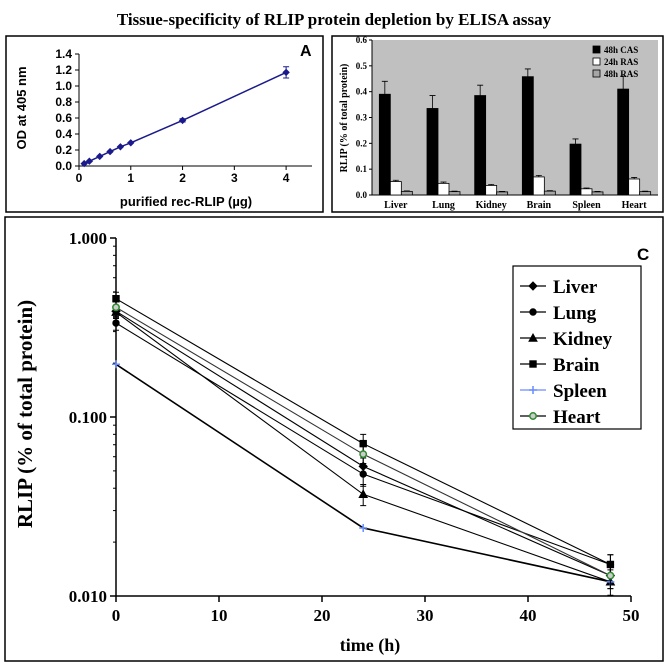 The width and height of the screenshot is (669, 664). Describe the element at coordinates (370, 645) in the screenshot. I see `panel-c-xlabel: time (h)` at that location.